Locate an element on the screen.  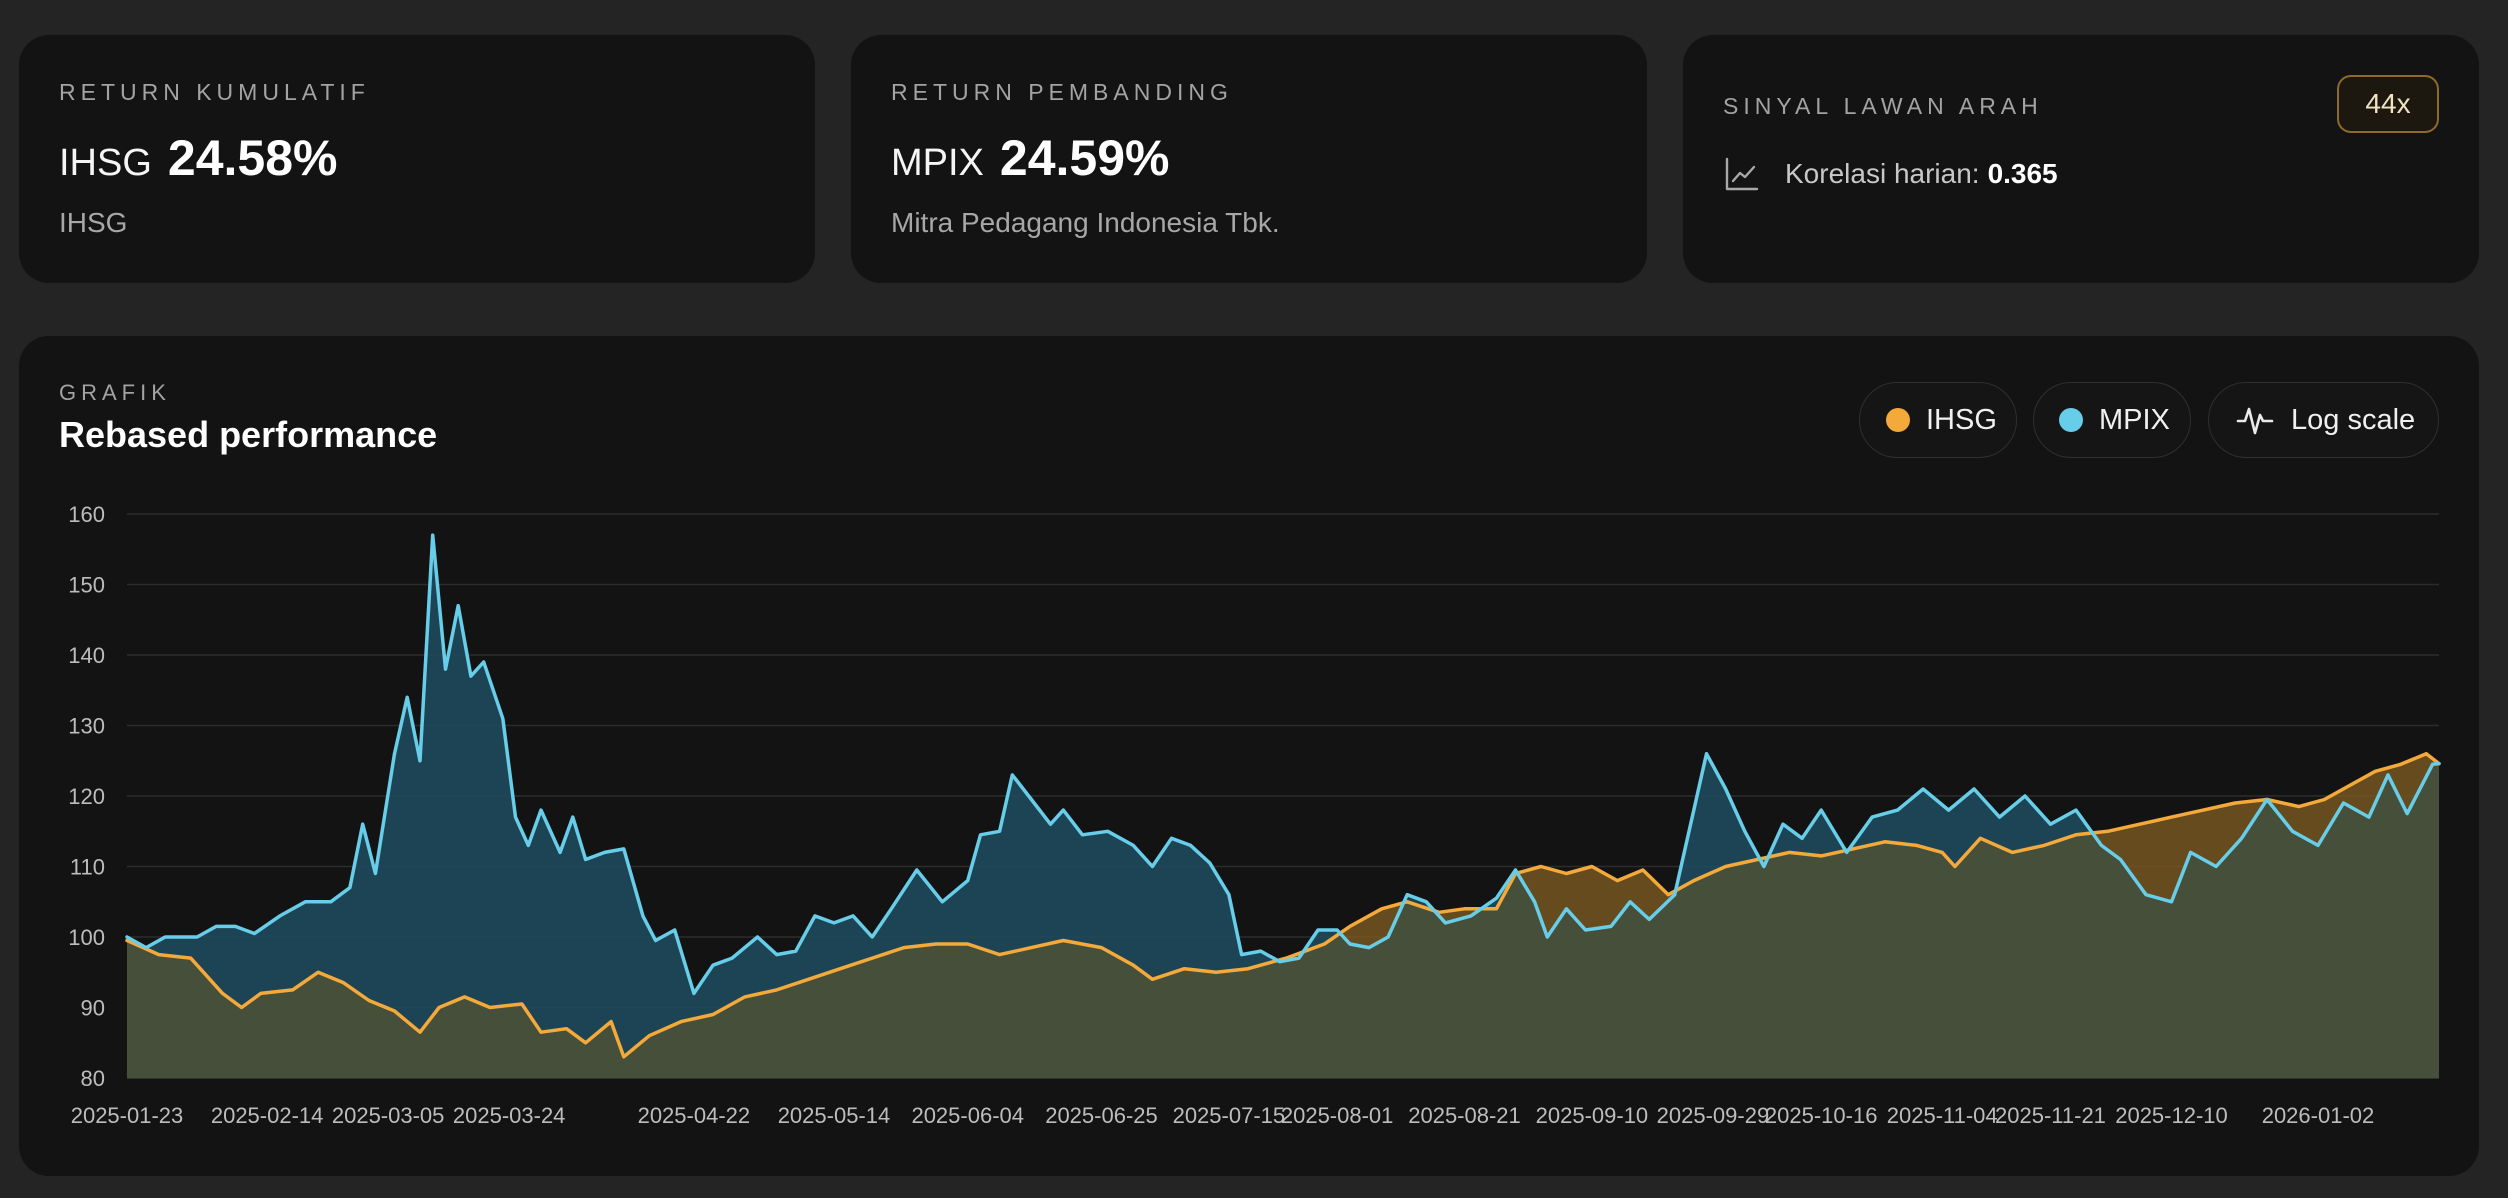
card-ticker: MPIX is located at coordinates (937, 163).